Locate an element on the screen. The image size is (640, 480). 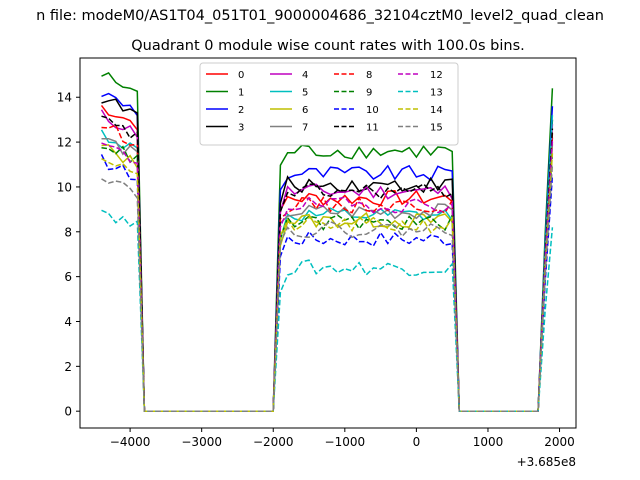
x-tick-label: −4000 is located at coordinates (130, 442).